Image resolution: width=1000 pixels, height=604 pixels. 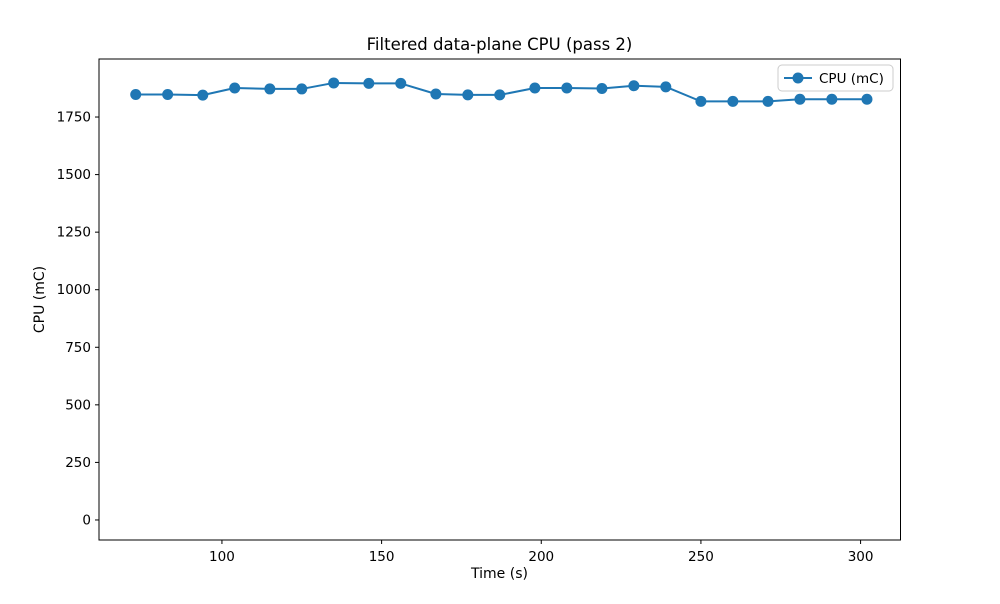 I want to click on y-tick-label: 1000, so click(x=74, y=290).